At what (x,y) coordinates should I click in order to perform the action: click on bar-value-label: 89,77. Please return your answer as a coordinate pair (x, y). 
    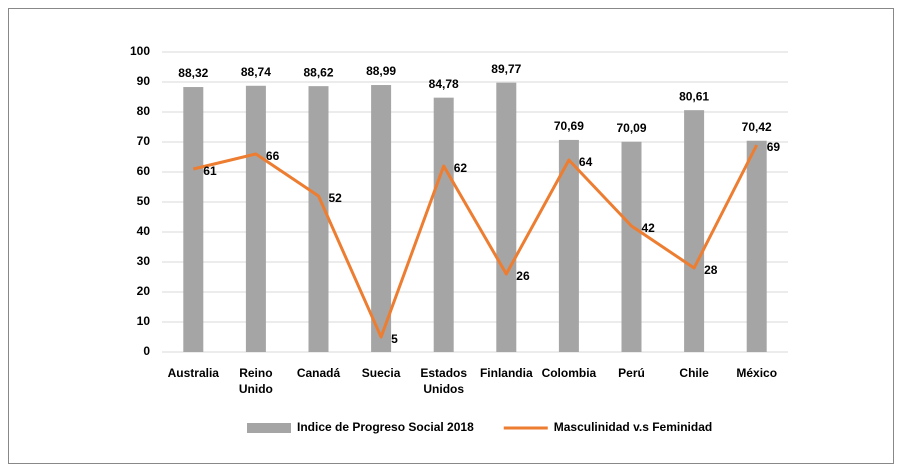
    Looking at the image, I should click on (506, 69).